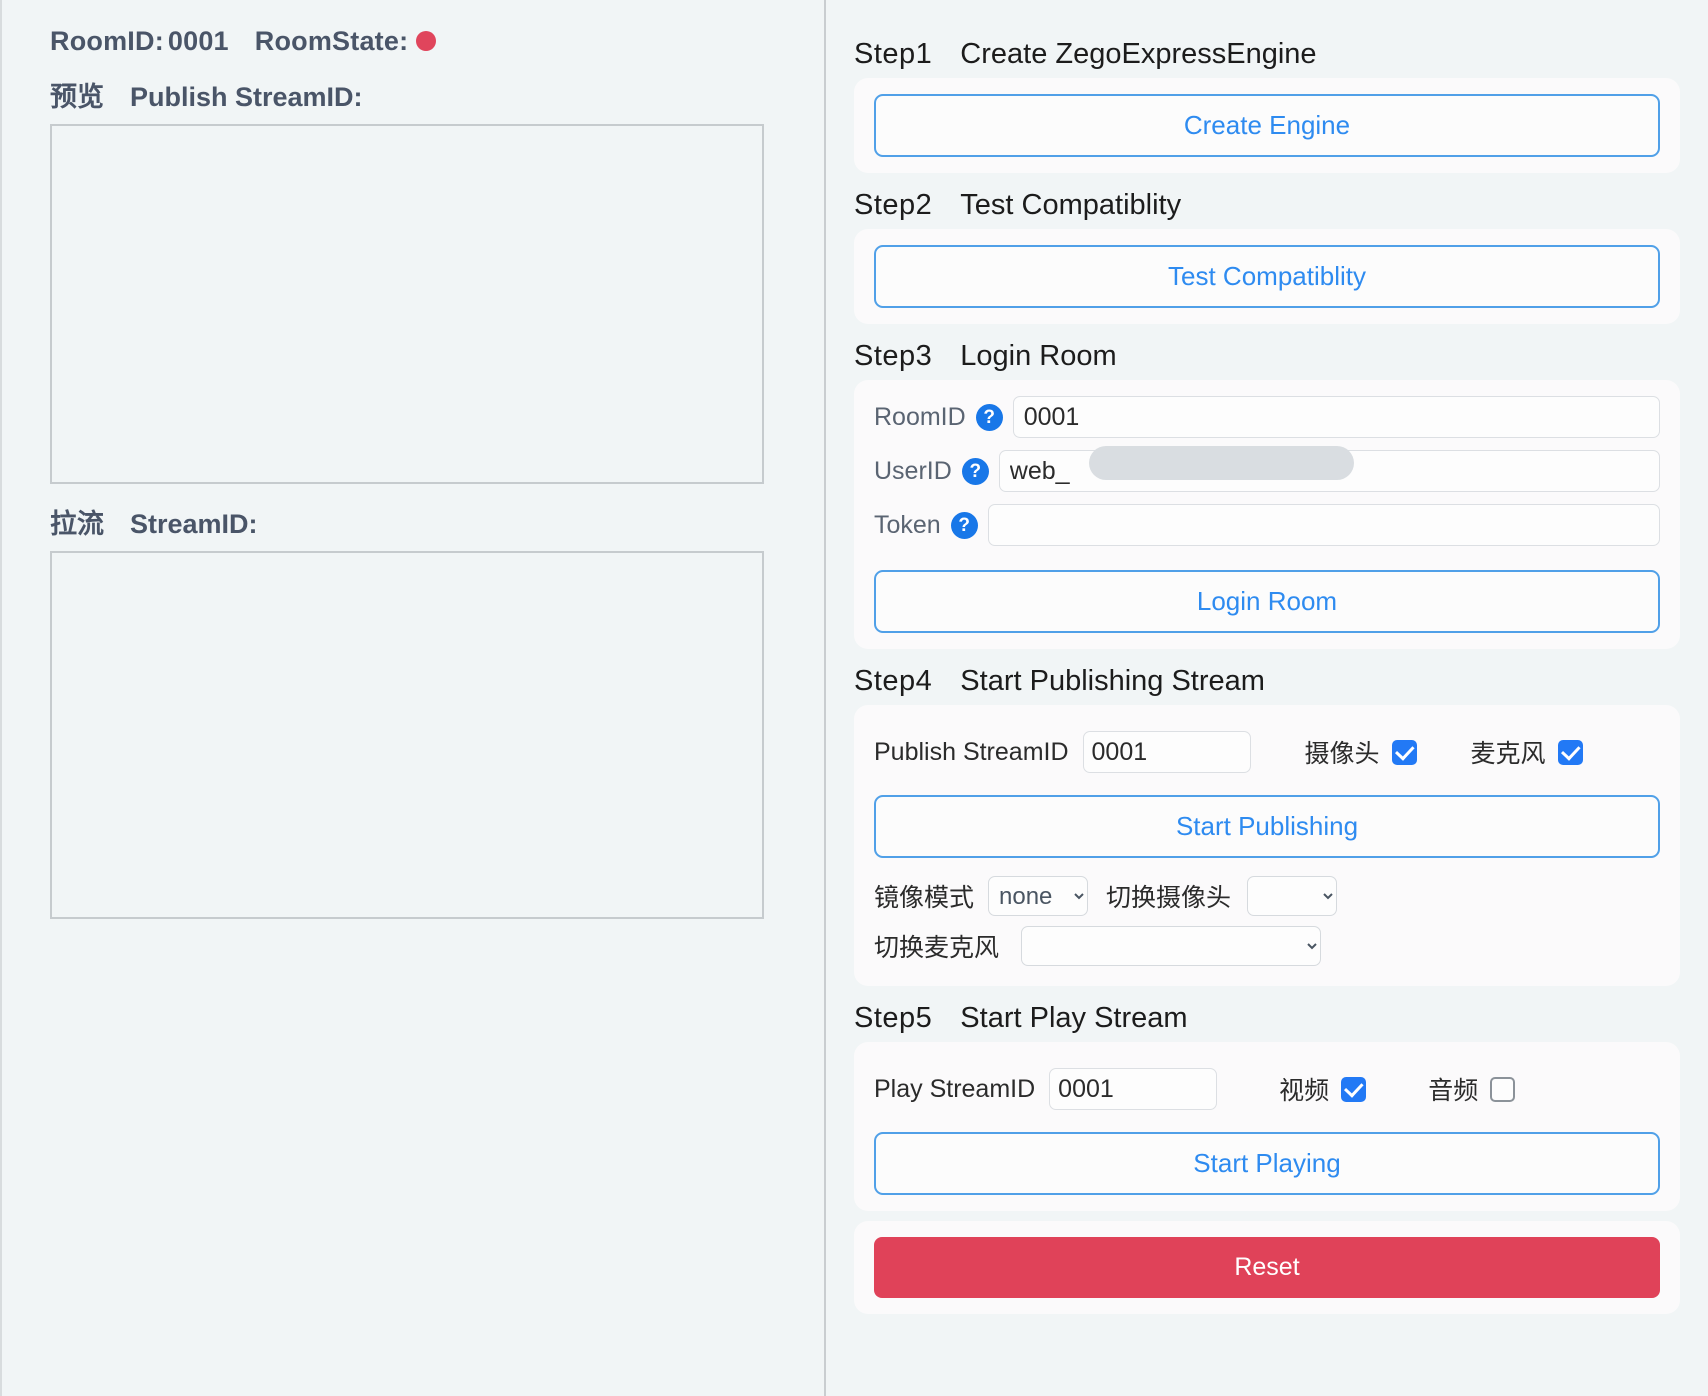 The width and height of the screenshot is (1708, 1396). I want to click on step2-number: Step2, so click(893, 205).